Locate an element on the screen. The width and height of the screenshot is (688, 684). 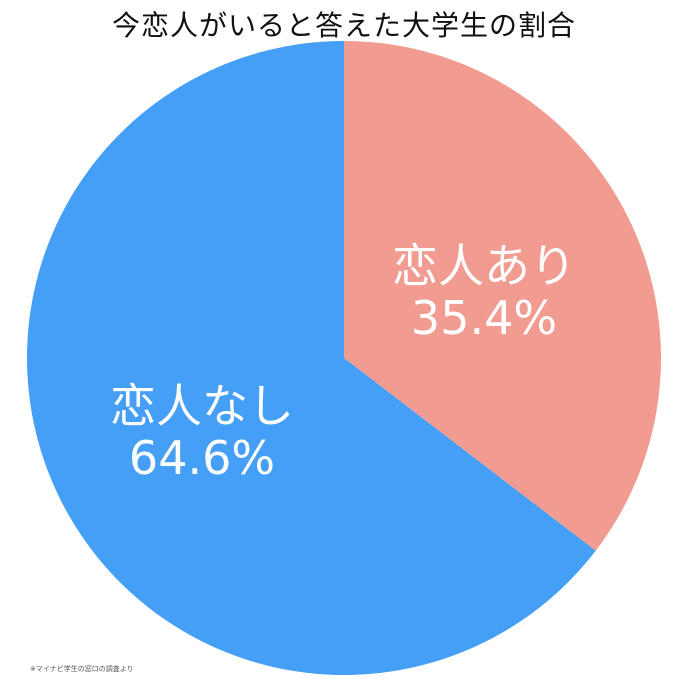
slice-value-label: 35.4% is located at coordinates (484, 318).